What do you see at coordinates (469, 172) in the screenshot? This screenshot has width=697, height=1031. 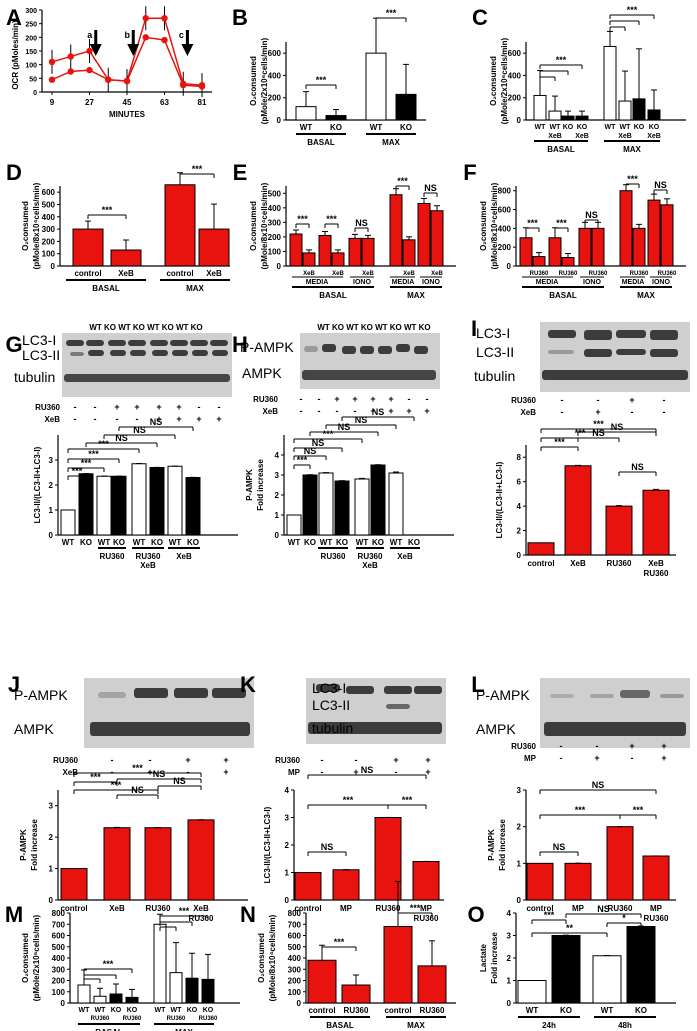 I see `panel-label: F` at bounding box center [469, 172].